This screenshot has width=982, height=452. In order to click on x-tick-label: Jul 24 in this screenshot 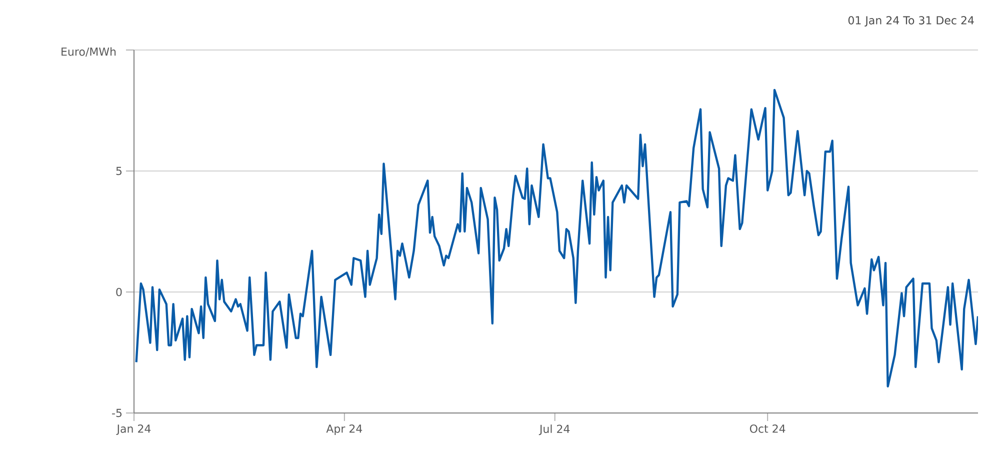, I will do `click(554, 430)`.